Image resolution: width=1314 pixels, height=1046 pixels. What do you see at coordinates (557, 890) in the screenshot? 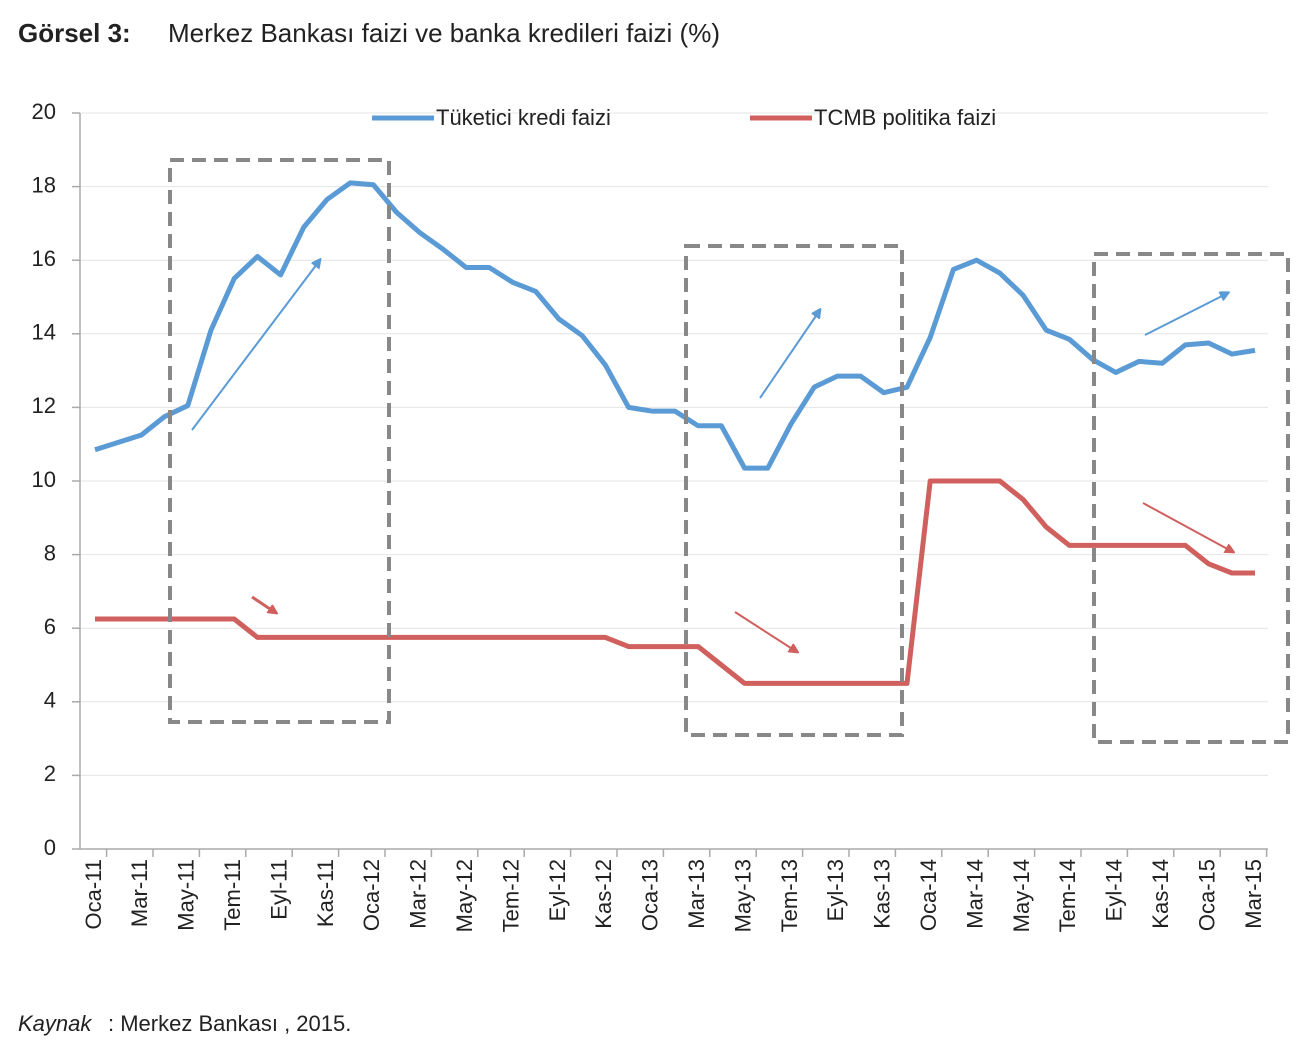
I see `x-tick-label: Eyl-12` at bounding box center [557, 890].